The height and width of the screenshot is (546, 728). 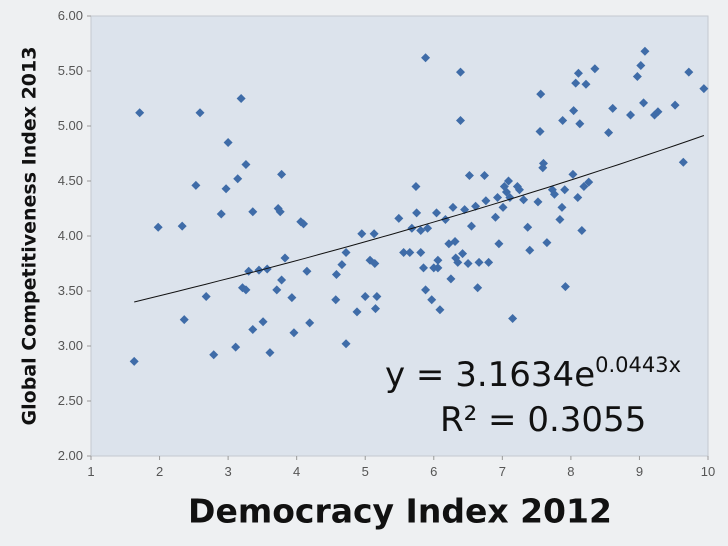 What do you see at coordinates (30, 236) in the screenshot?
I see `y-axis-label: Global Competitiveness Index 2013` at bounding box center [30, 236].